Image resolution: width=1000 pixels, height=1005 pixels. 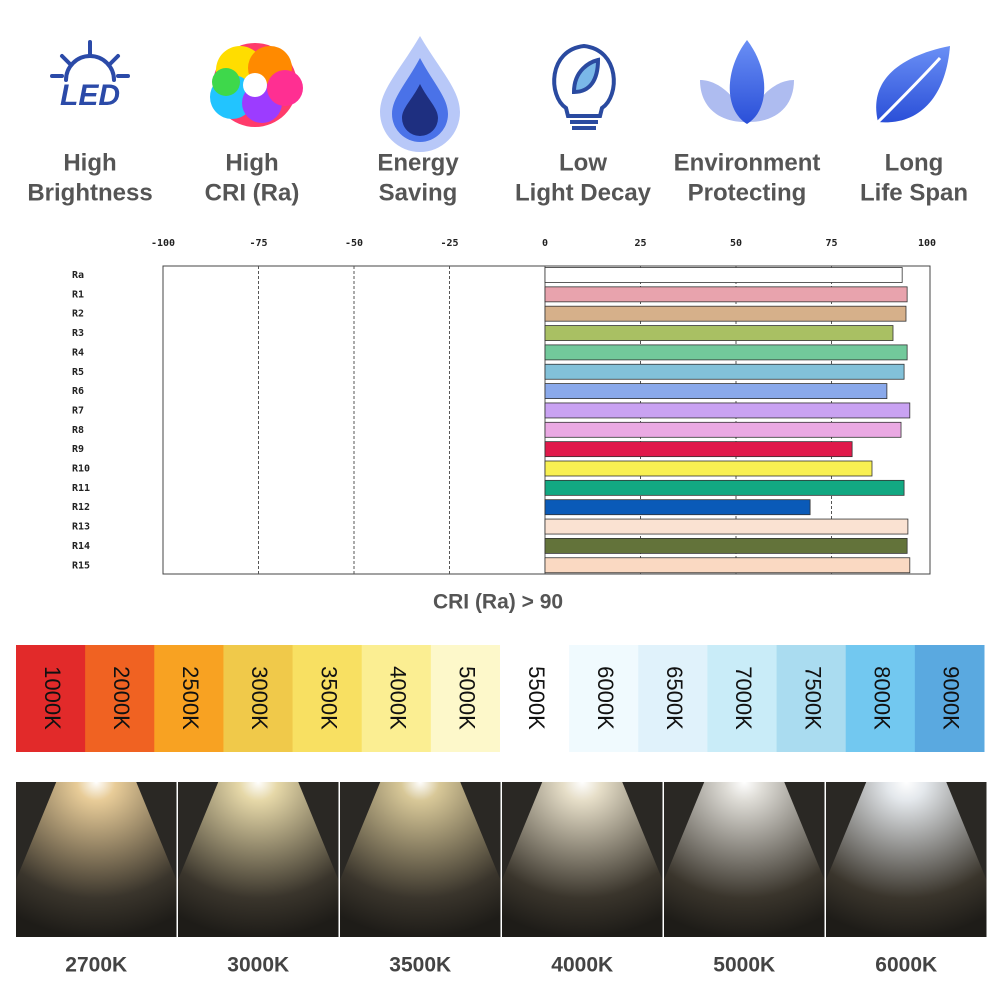 I want to click on y-tick-label: R7, so click(x=78, y=410).